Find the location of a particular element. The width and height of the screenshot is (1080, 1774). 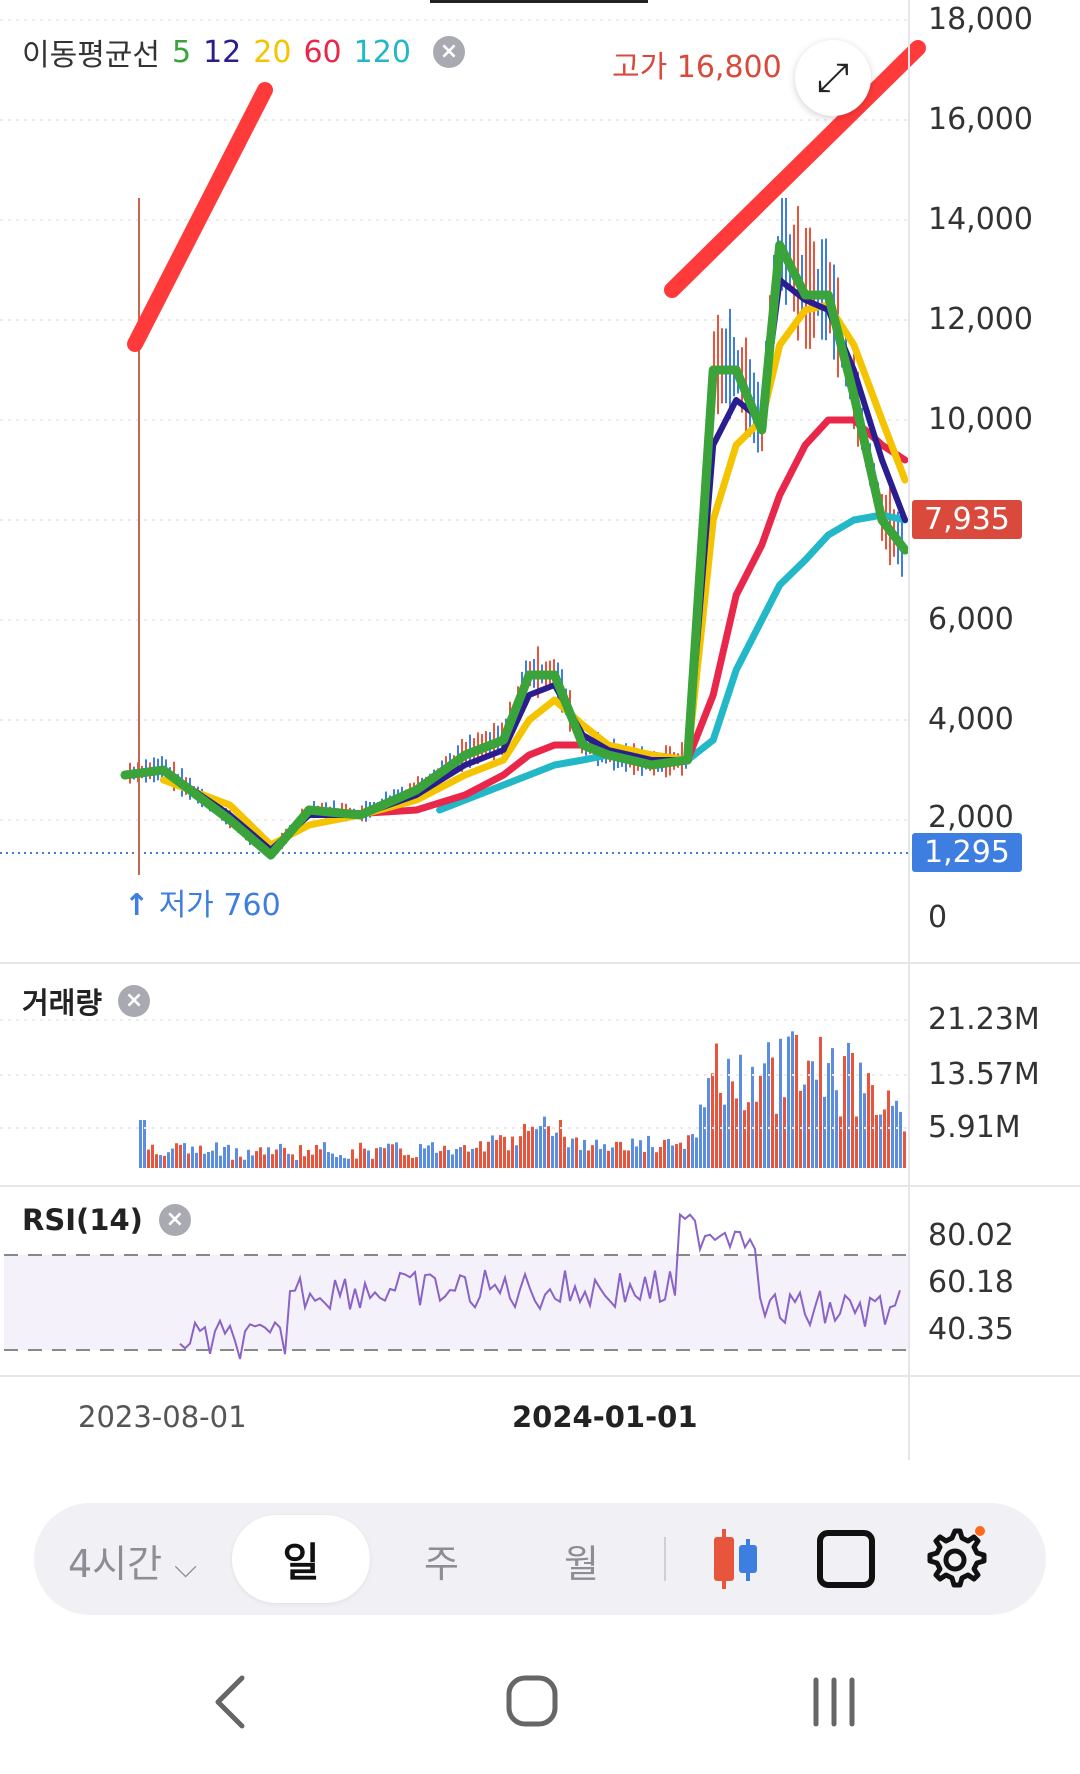

rsi-band is located at coordinates (456, 1302).